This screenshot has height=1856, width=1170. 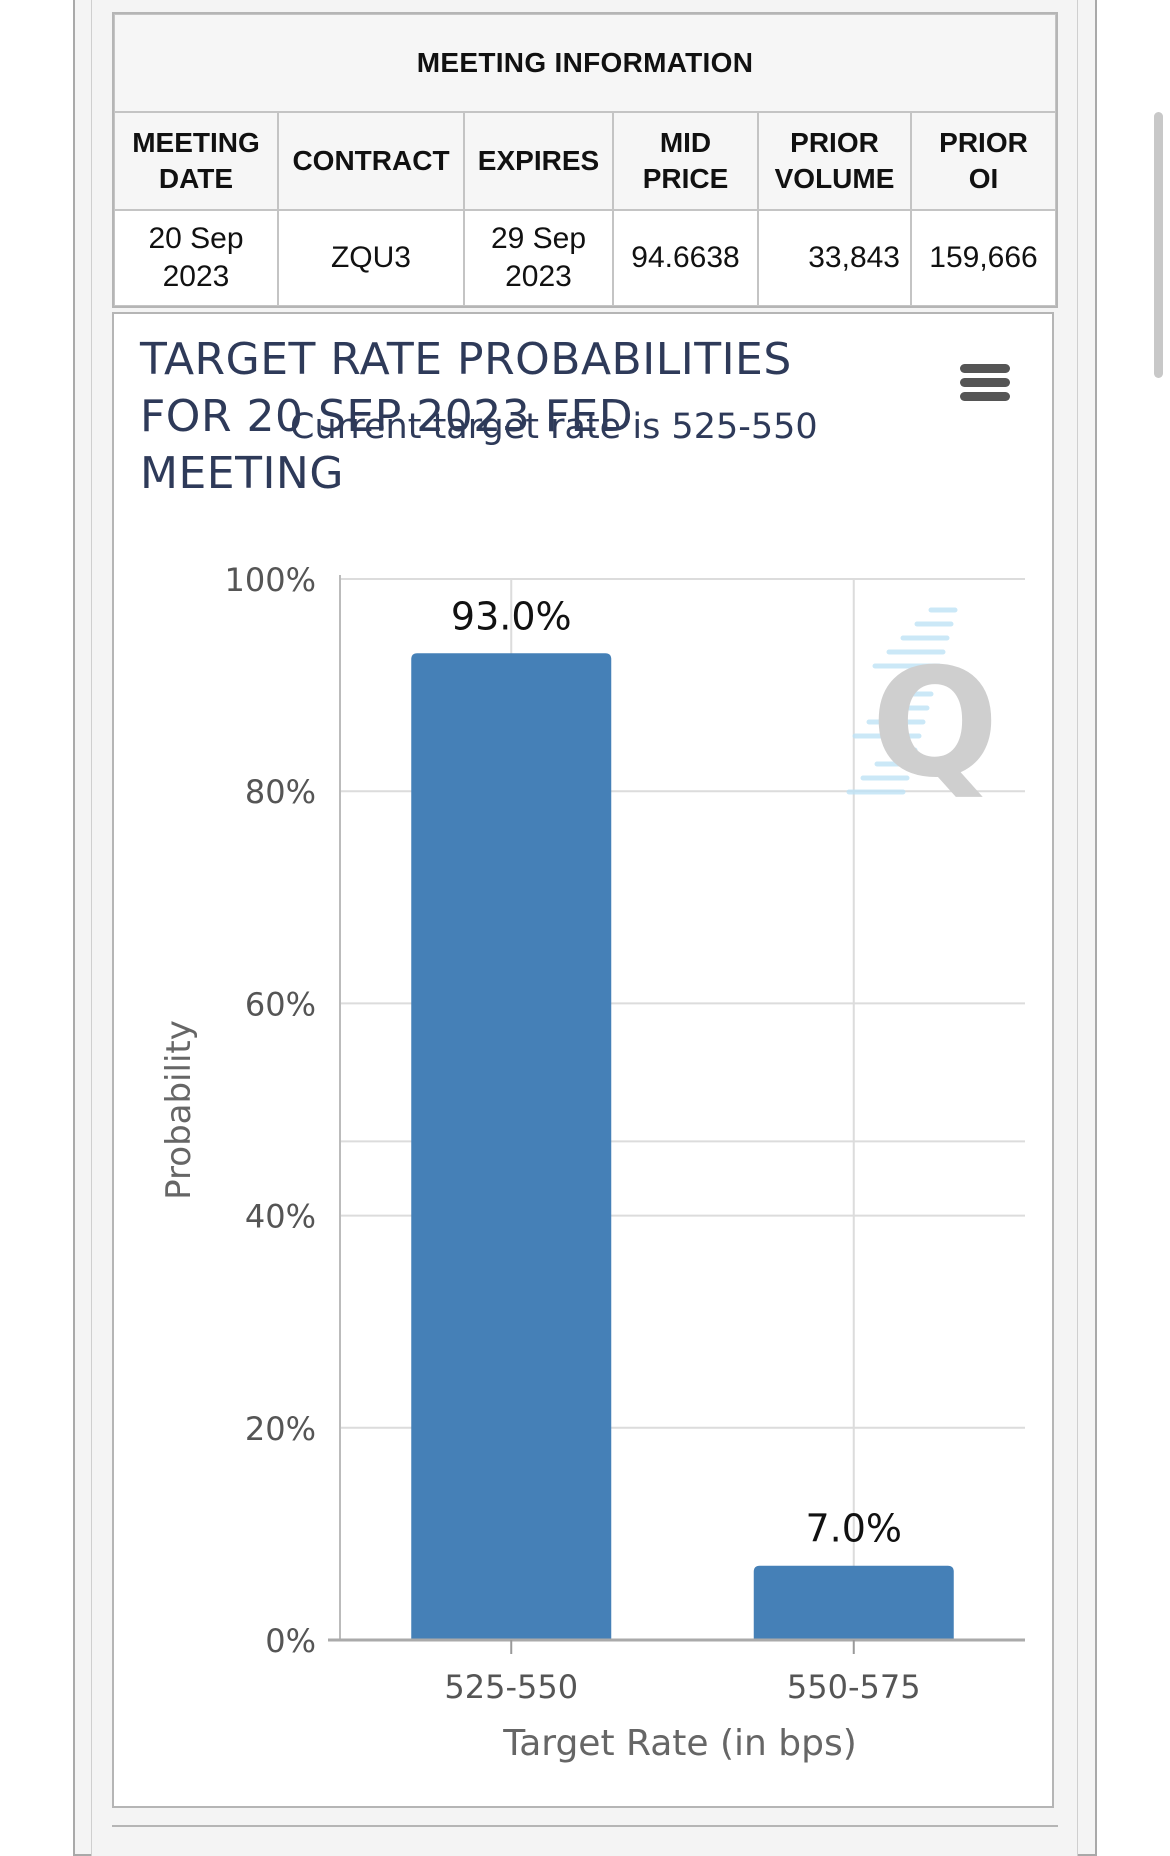 I want to click on x-tick-label: 550-575, so click(x=854, y=1687).